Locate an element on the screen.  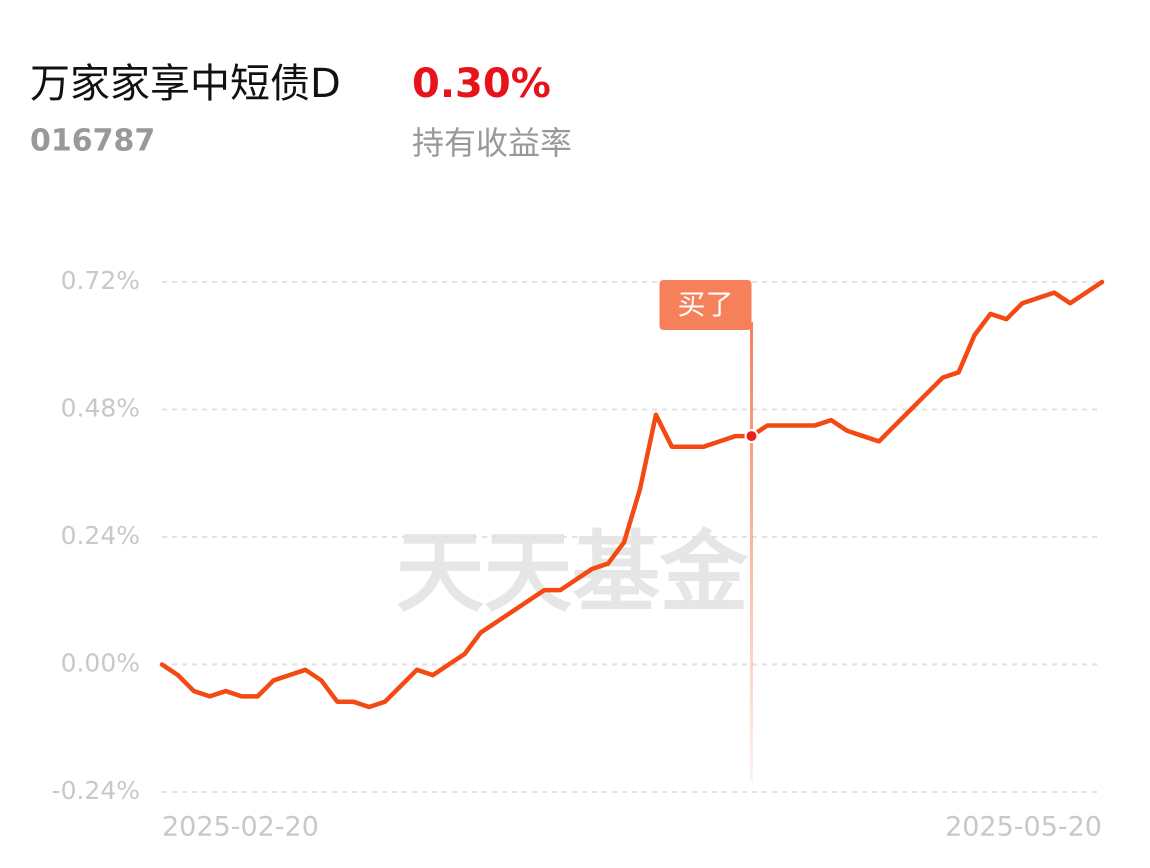
watermark: 天天基金 is located at coordinates (572, 572).